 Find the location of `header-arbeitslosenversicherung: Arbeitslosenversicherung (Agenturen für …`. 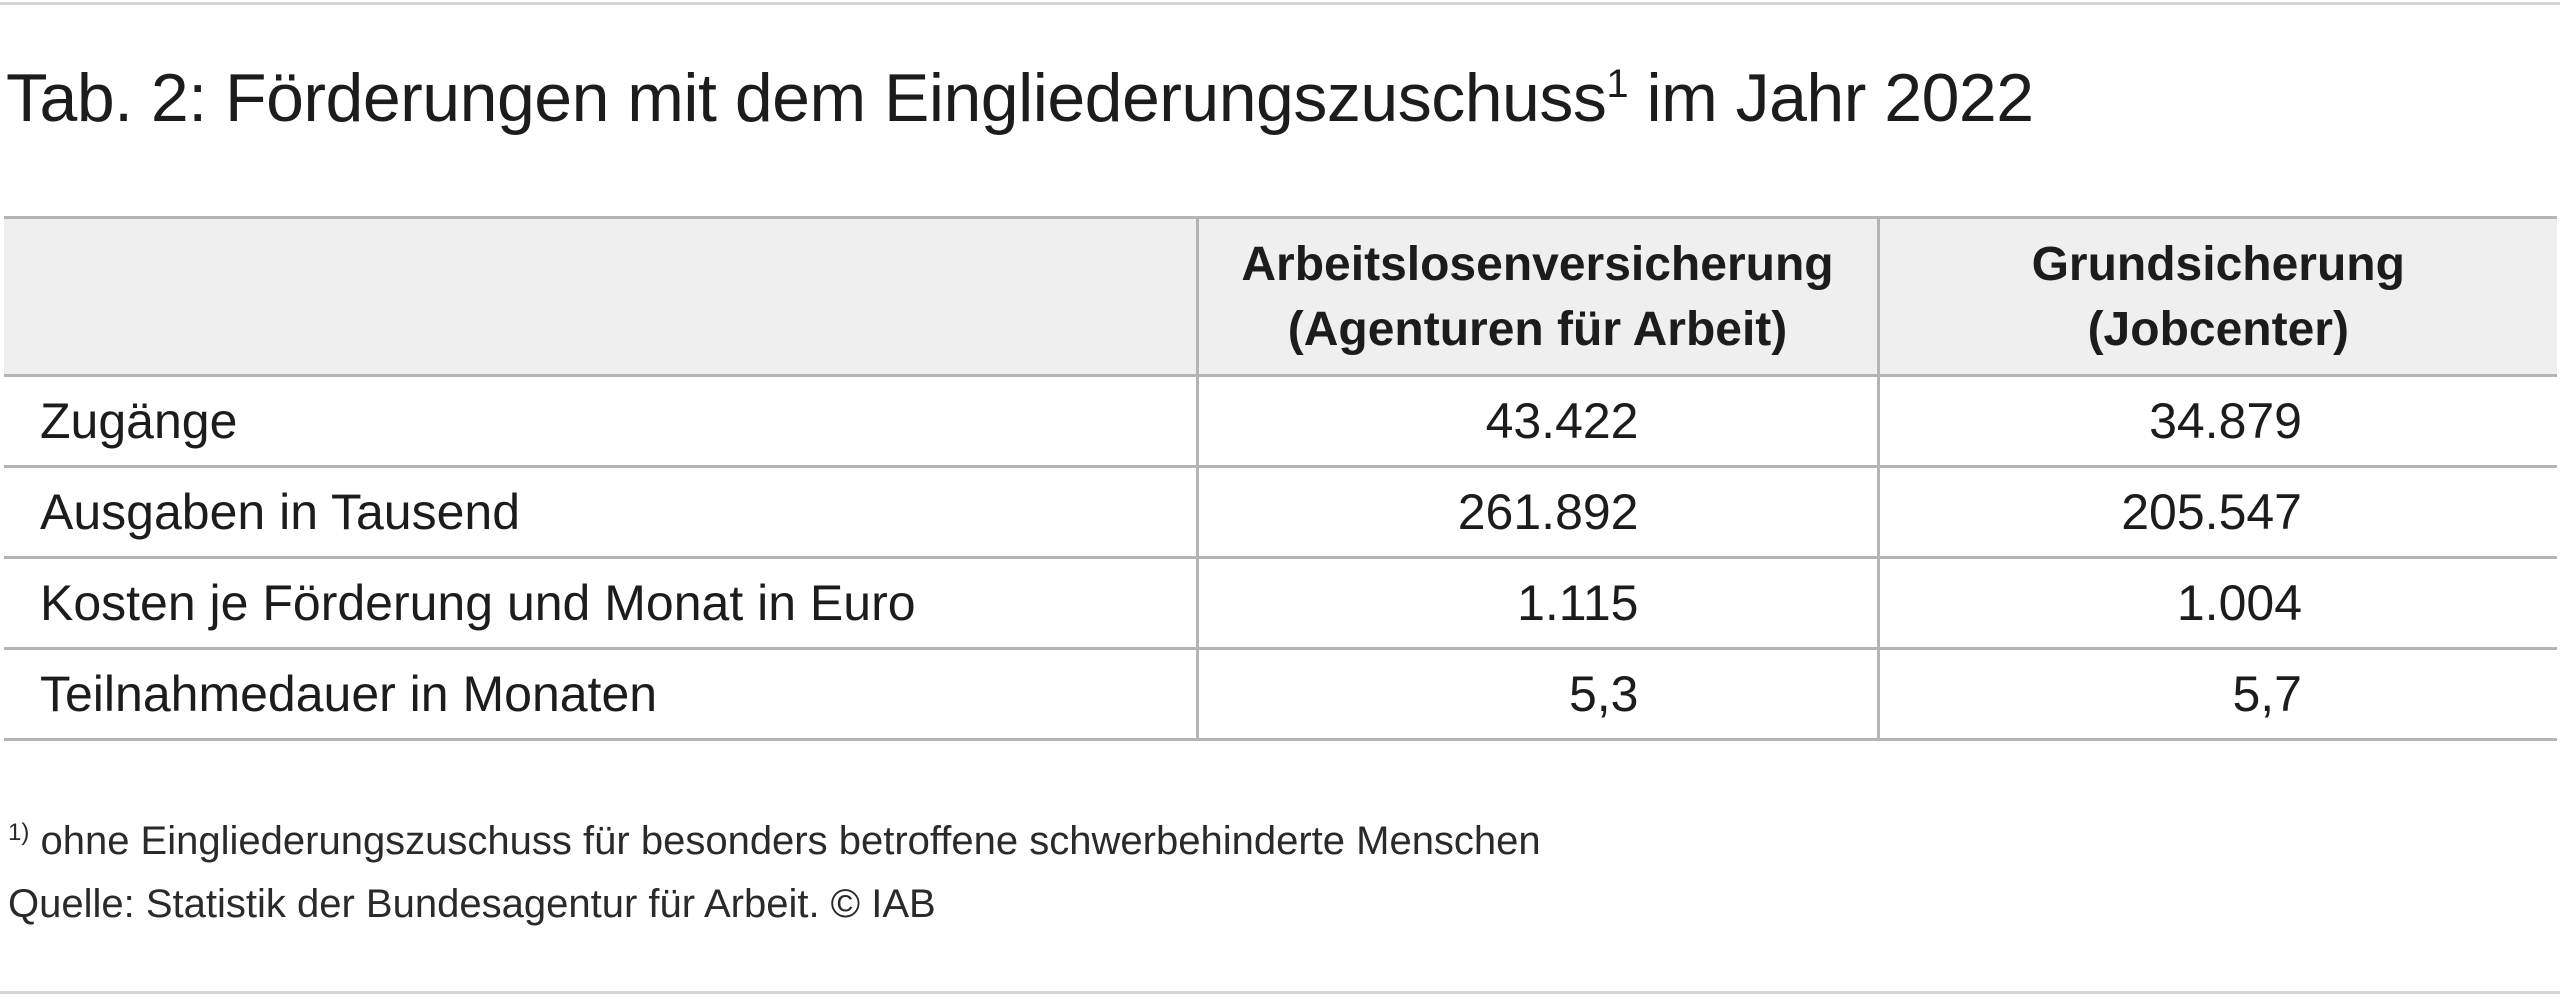

header-arbeitslosenversicherung: Arbeitslosenversicherung (Agenturen für … is located at coordinates (1536, 296).